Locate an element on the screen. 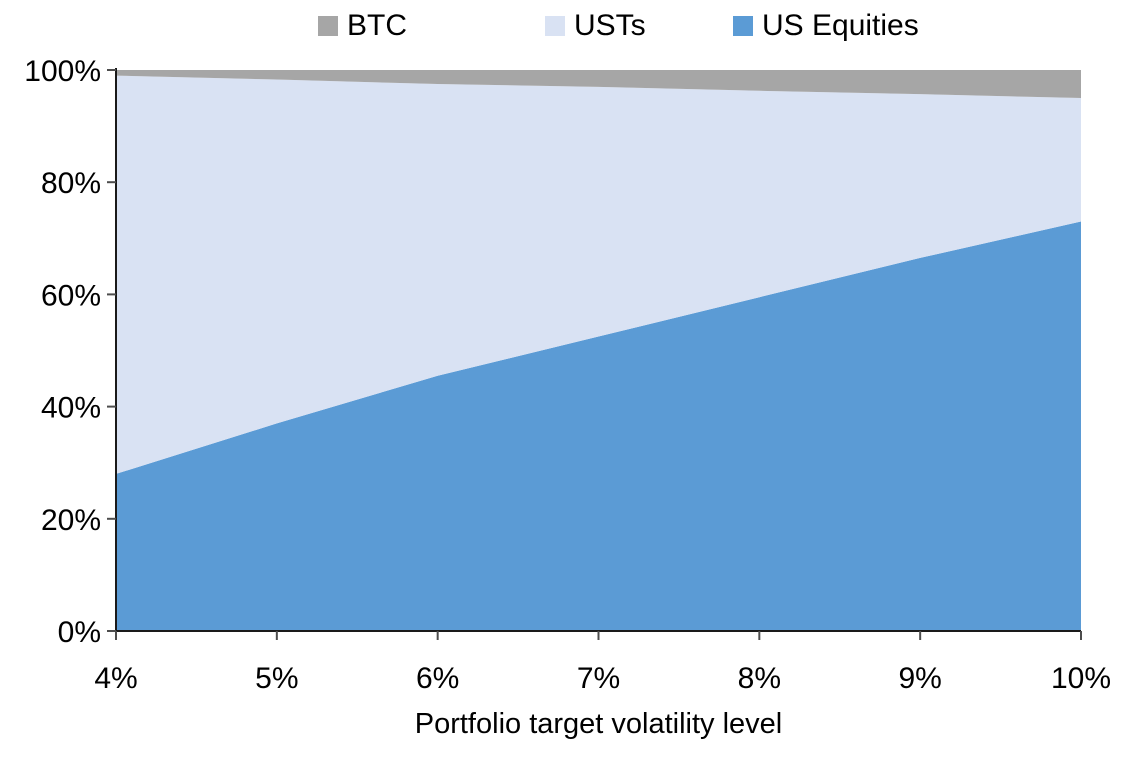  legend-item-us-equities: US Equities is located at coordinates (826, 26).